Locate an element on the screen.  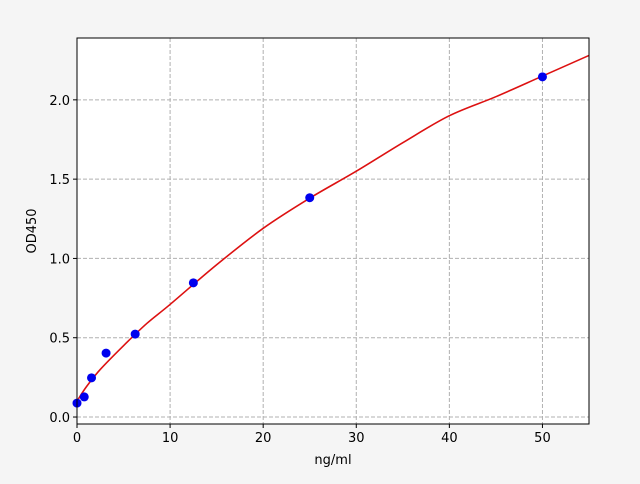
x-tick-label: 0 is located at coordinates (77, 438).